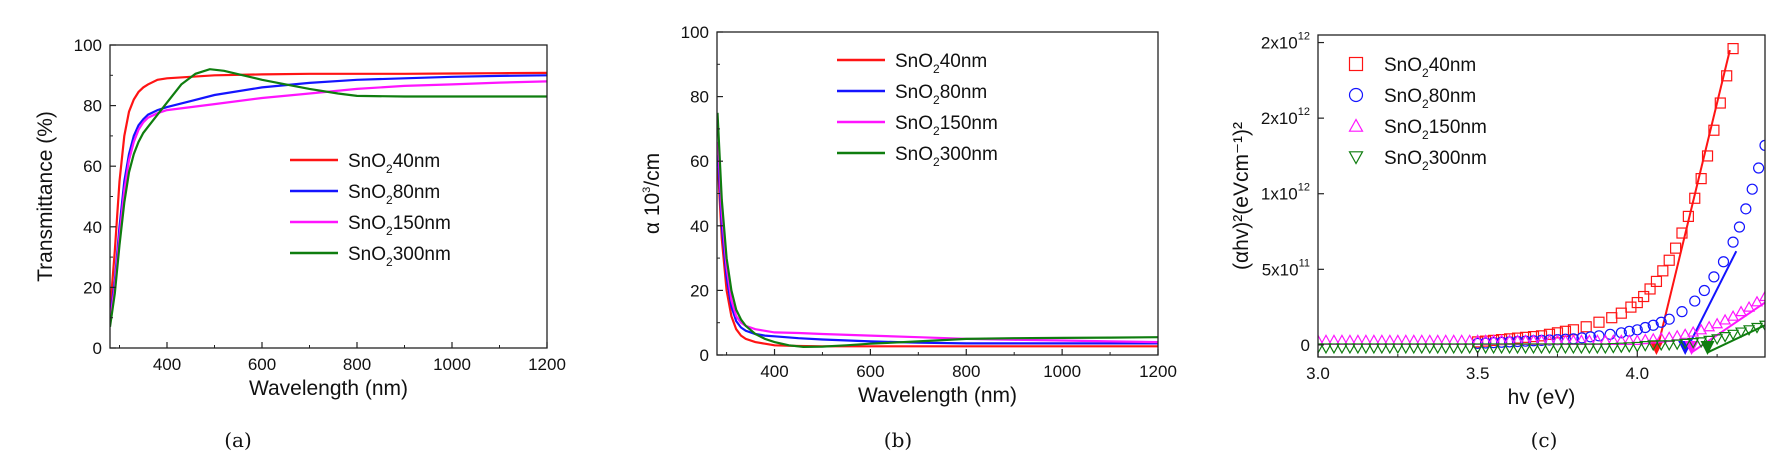 This screenshot has width=1785, height=468. What do you see at coordinates (167, 364) in the screenshot?
I see `x-tick-label: 400` at bounding box center [167, 364].